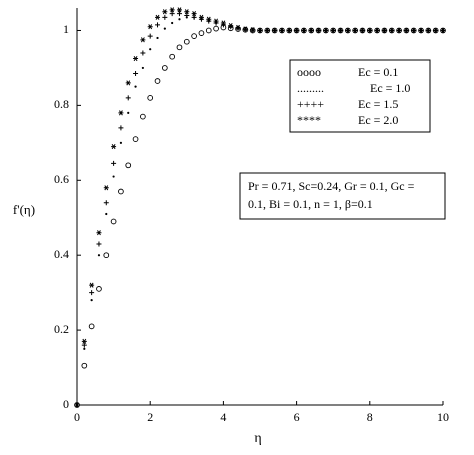  What do you see at coordinates (360, 96) in the screenshot?
I see `legend-box` at bounding box center [360, 96].